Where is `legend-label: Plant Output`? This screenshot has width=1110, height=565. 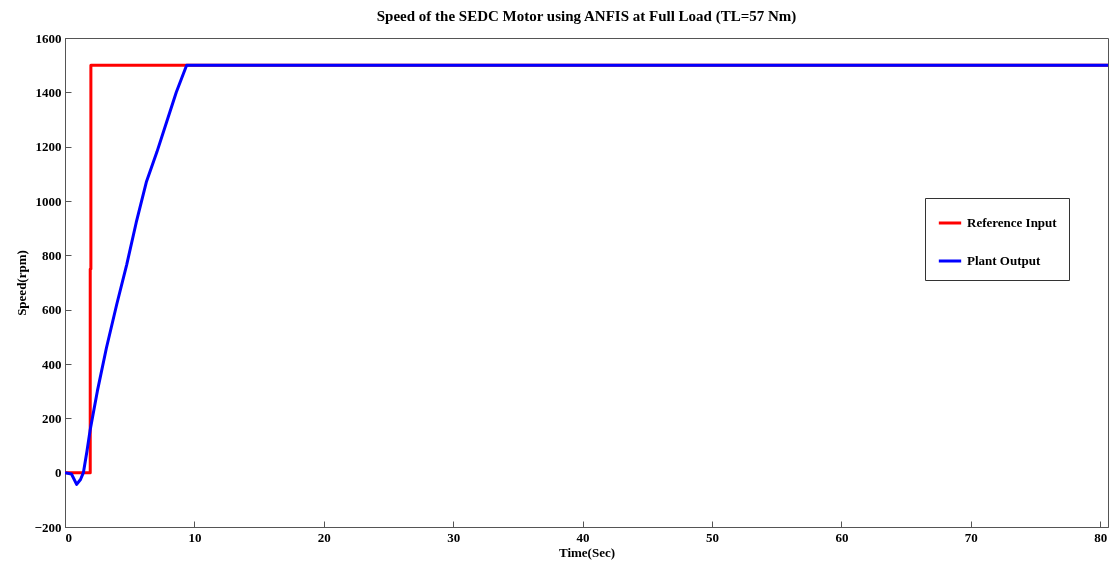 legend-label: Plant Output is located at coordinates (1004, 260).